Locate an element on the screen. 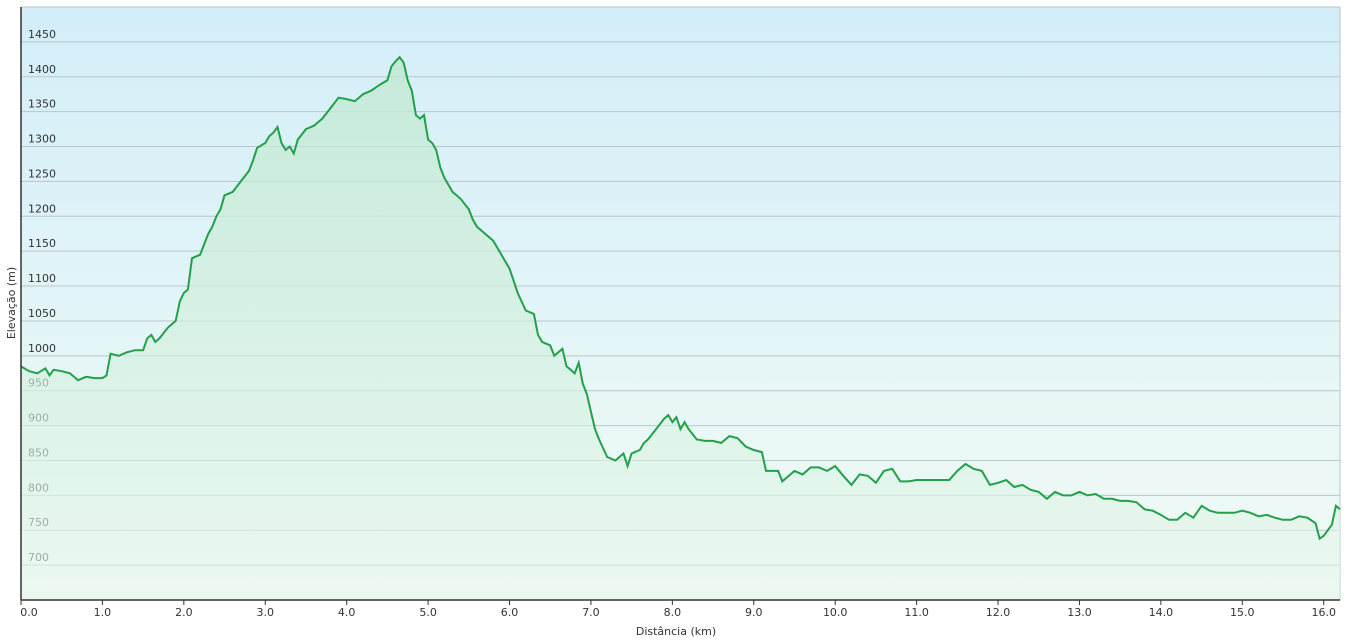 The height and width of the screenshot is (644, 1348). x-tick-label: 16.0 is located at coordinates (1323, 612).